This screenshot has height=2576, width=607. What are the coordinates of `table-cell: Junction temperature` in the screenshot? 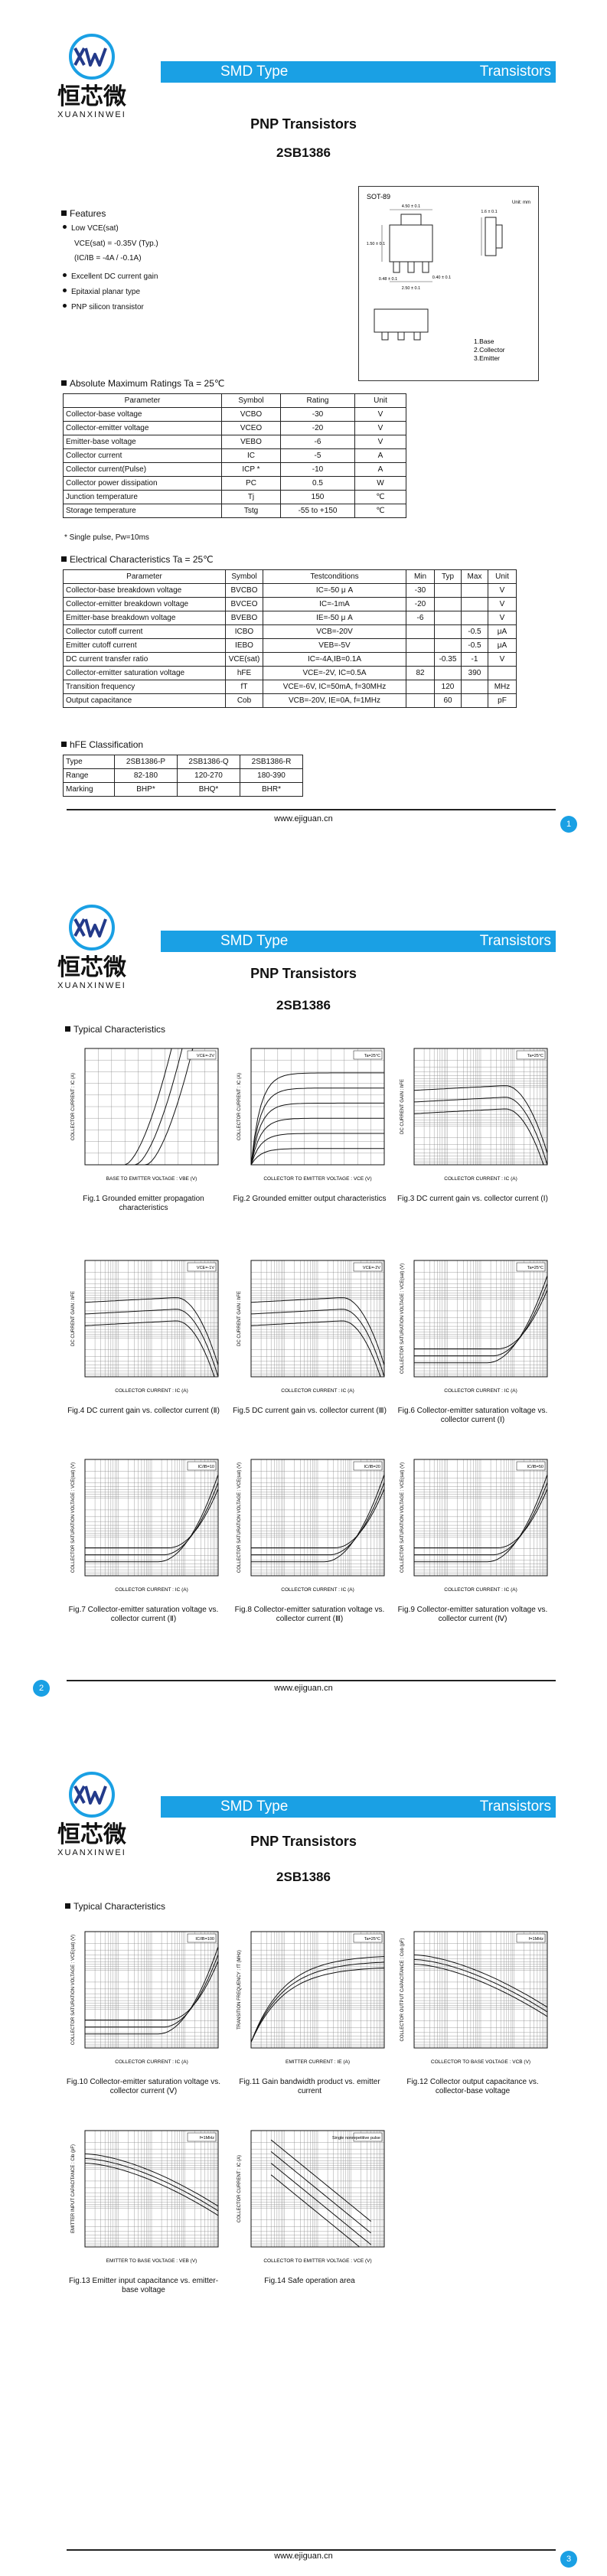 It's located at (143, 497).